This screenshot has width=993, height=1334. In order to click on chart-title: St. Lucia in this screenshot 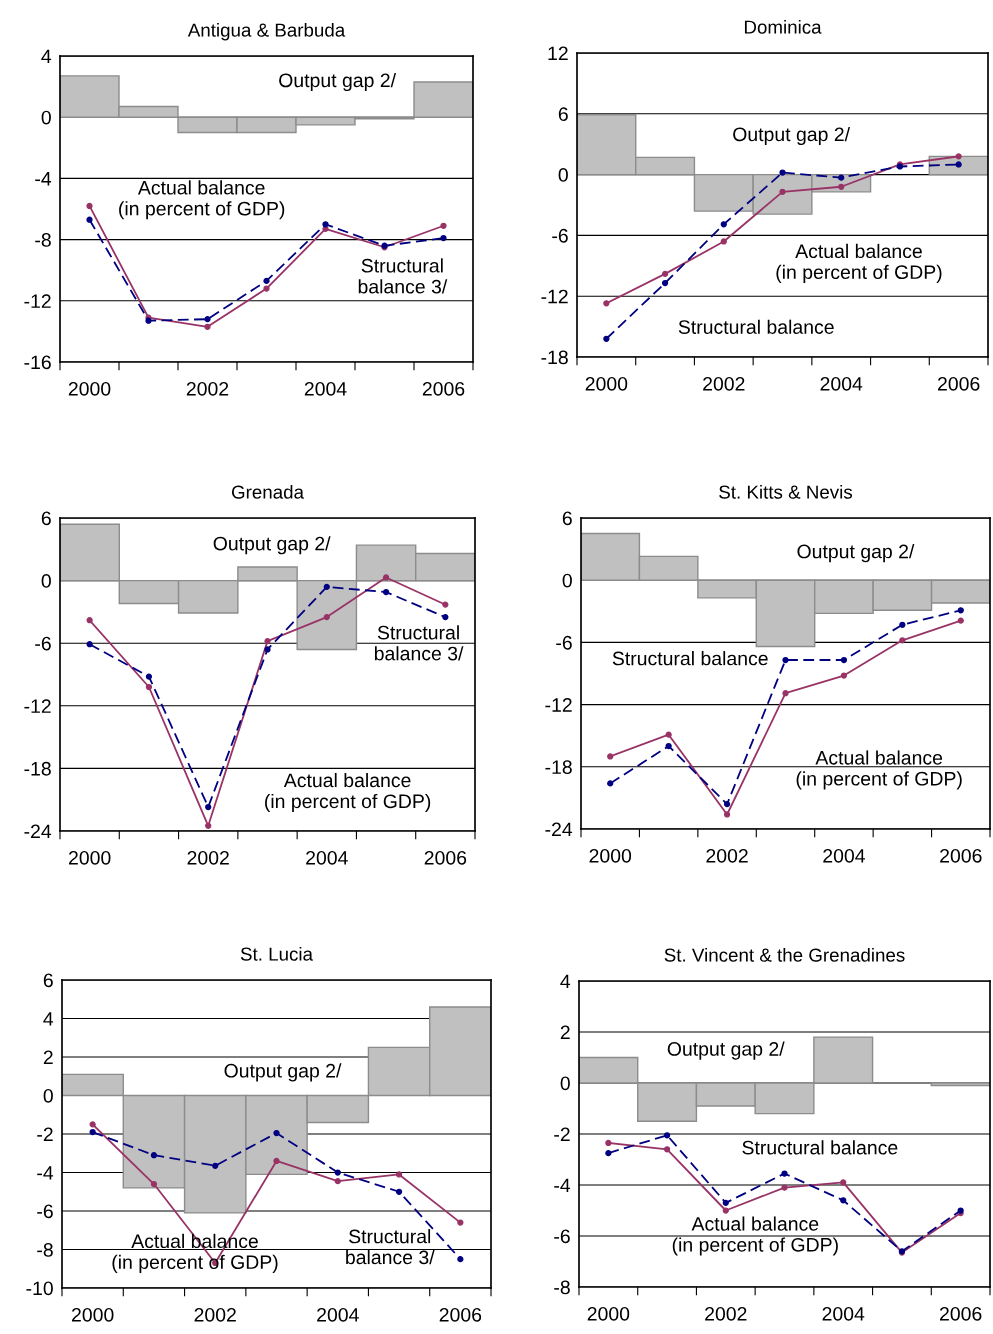, I will do `click(276, 953)`.